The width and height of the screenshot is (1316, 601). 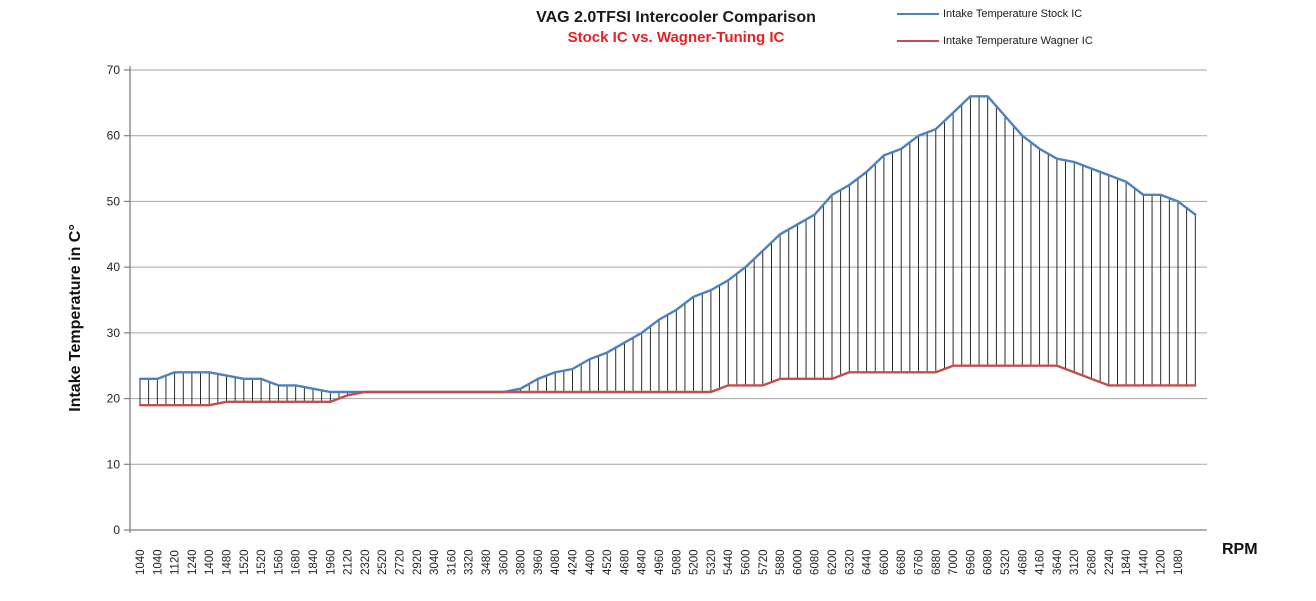 What do you see at coordinates (297, 562) in the screenshot?
I see `x-tick-label: 1680` at bounding box center [297, 562].